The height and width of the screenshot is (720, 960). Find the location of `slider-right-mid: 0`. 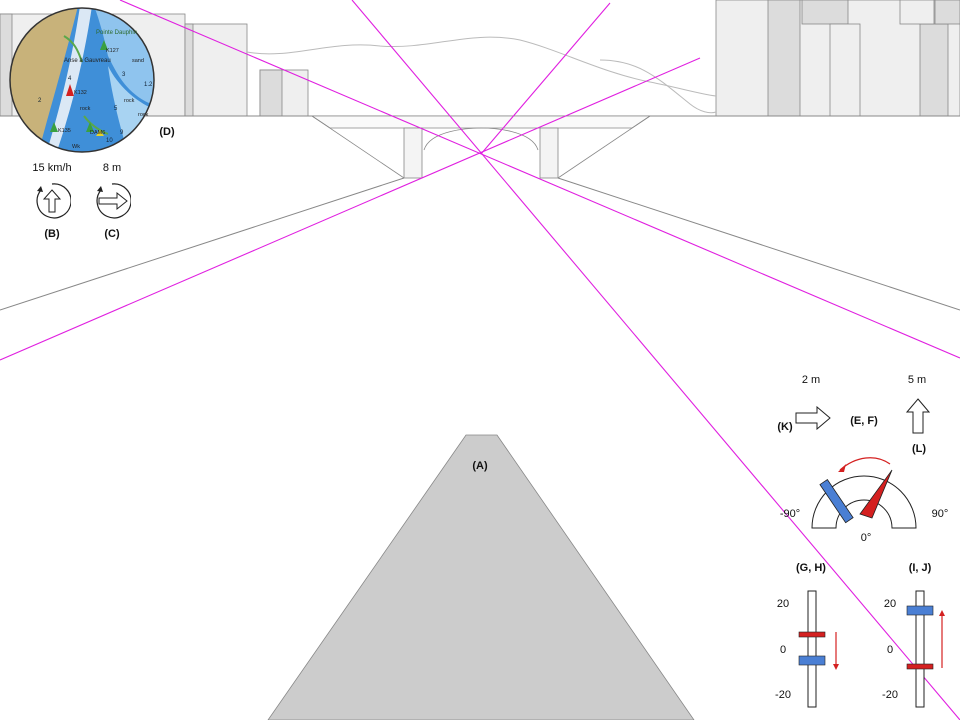

slider-right-mid: 0 is located at coordinates (890, 650).